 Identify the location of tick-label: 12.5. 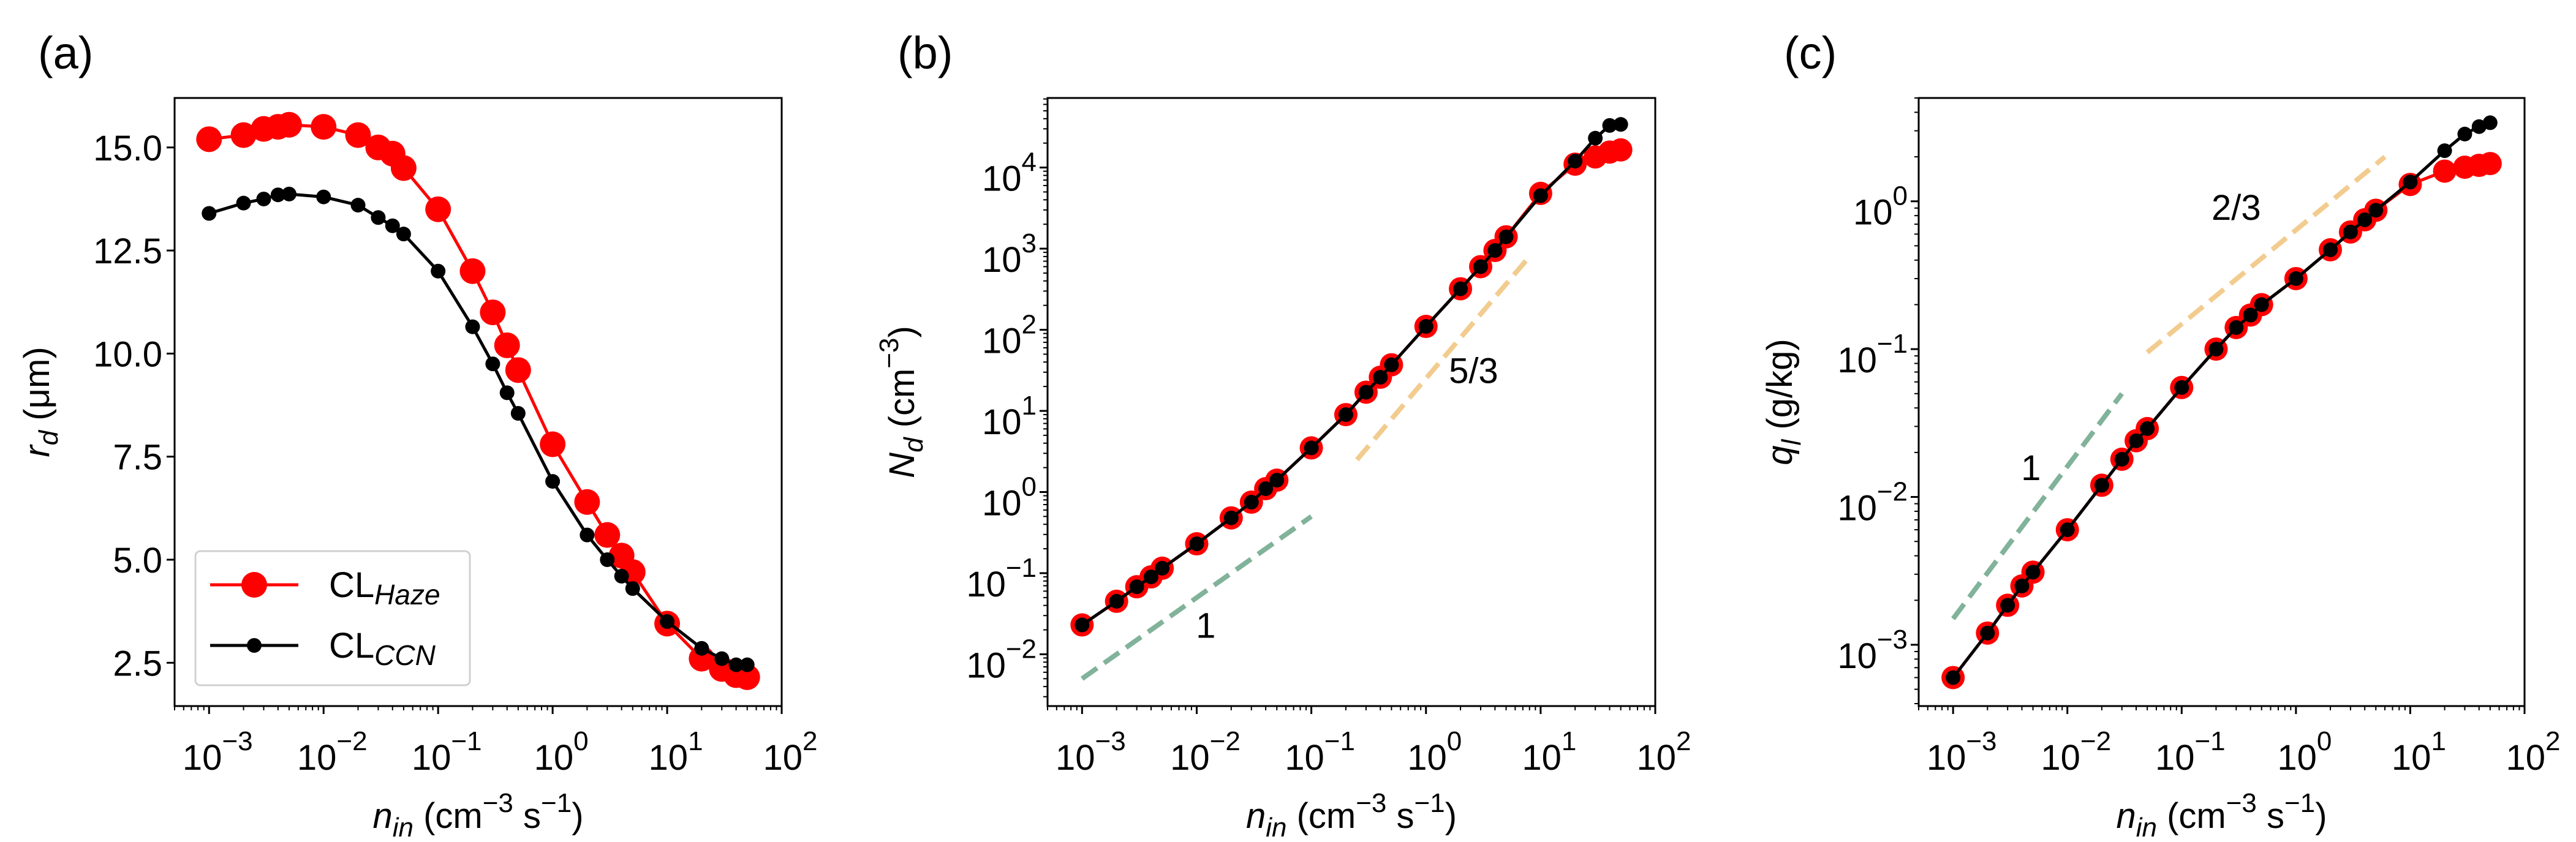
(127, 251).